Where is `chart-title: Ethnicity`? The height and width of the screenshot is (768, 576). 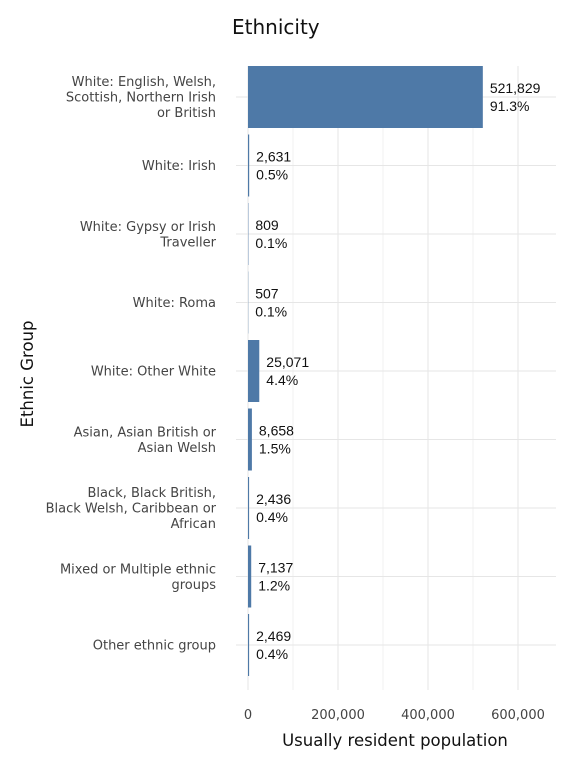 chart-title: Ethnicity is located at coordinates (276, 27).